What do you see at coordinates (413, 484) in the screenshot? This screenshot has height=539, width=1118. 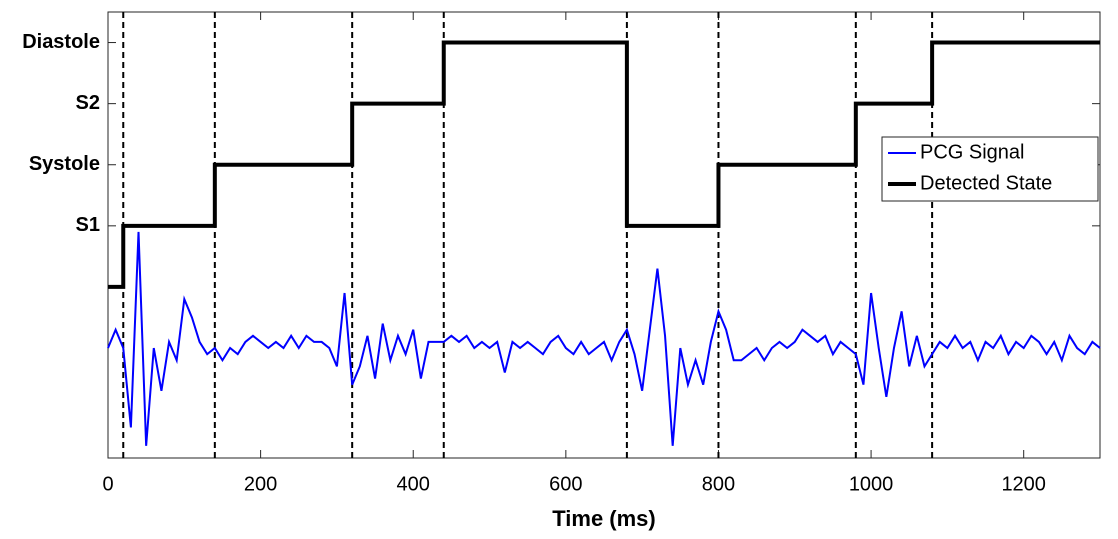 I see `x-tick-label: 400` at bounding box center [413, 484].